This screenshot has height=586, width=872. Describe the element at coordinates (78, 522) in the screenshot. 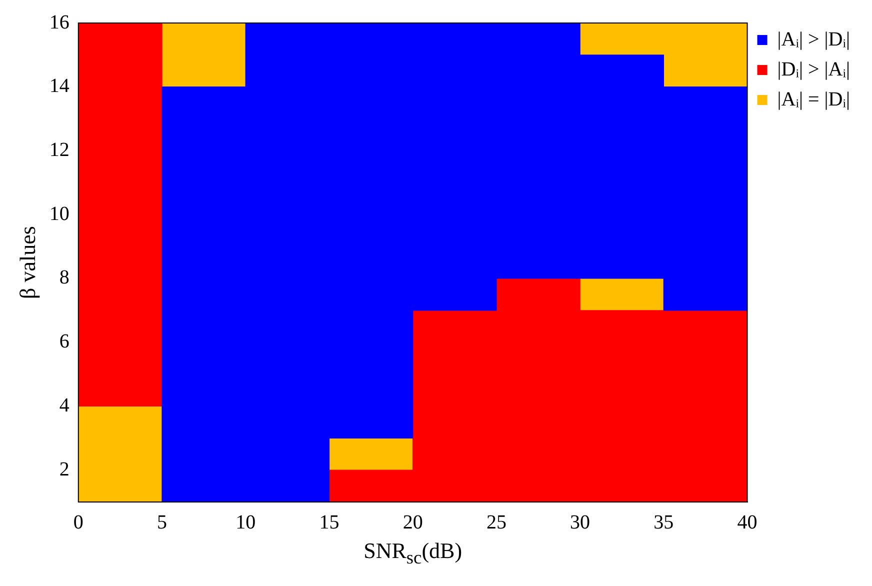

I see `x-tick-label: 0` at that location.